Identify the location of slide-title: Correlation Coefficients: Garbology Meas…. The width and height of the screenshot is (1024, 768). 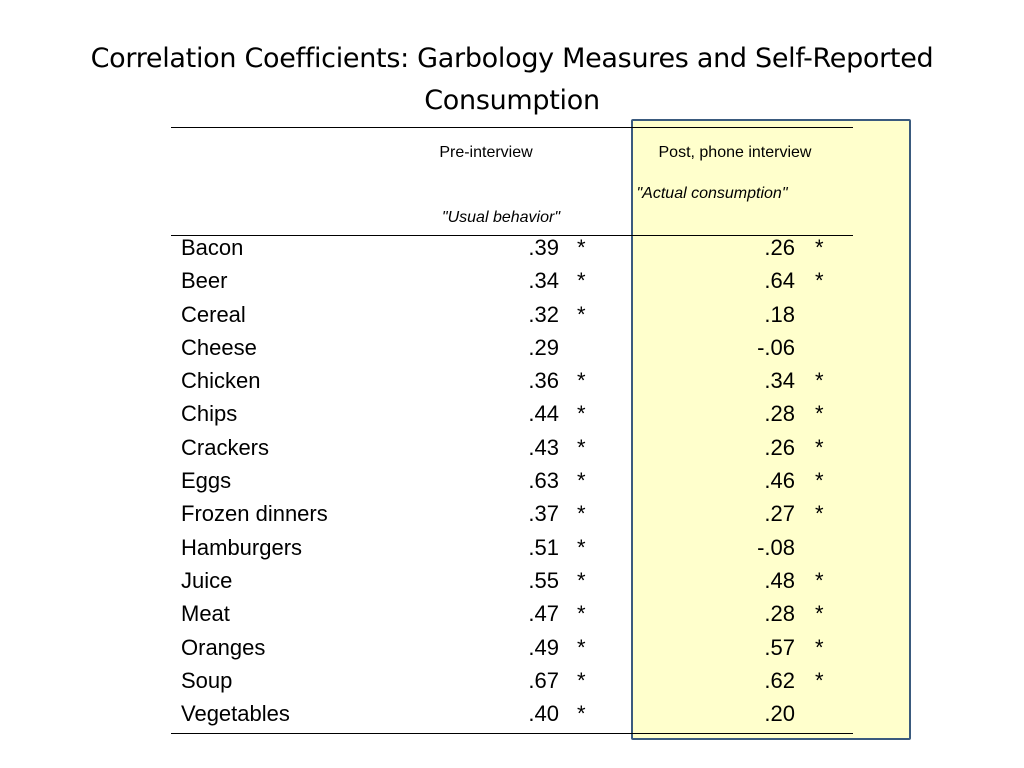
(512, 79).